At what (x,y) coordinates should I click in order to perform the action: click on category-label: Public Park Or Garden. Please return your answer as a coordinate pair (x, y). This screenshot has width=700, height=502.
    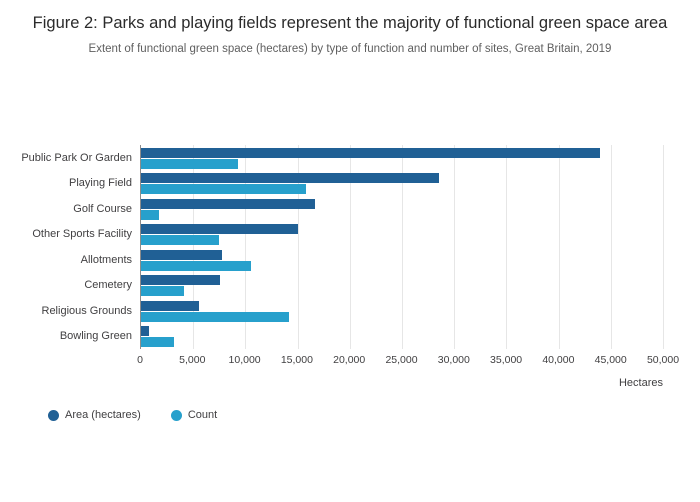
    Looking at the image, I should click on (76, 157).